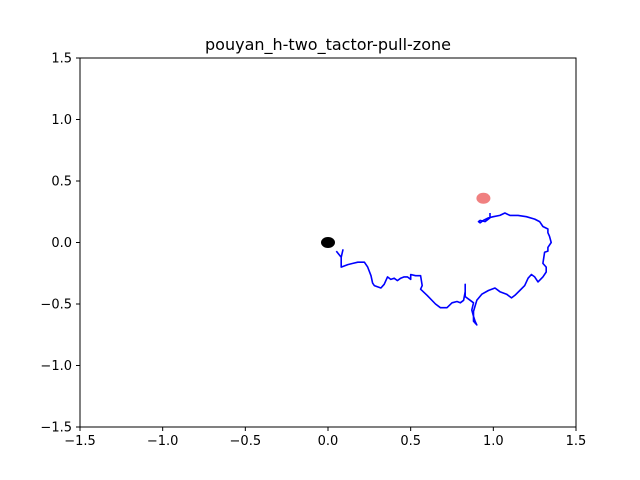 This screenshot has width=640, height=480. I want to click on y-tick-label: 1.5, so click(61, 59).